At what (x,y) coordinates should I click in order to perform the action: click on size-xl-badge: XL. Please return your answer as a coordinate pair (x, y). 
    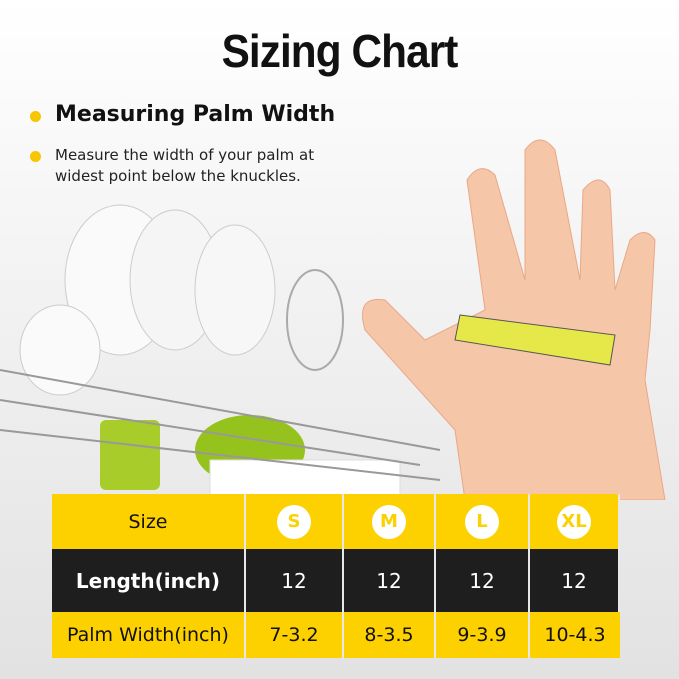
    Looking at the image, I should click on (574, 521).